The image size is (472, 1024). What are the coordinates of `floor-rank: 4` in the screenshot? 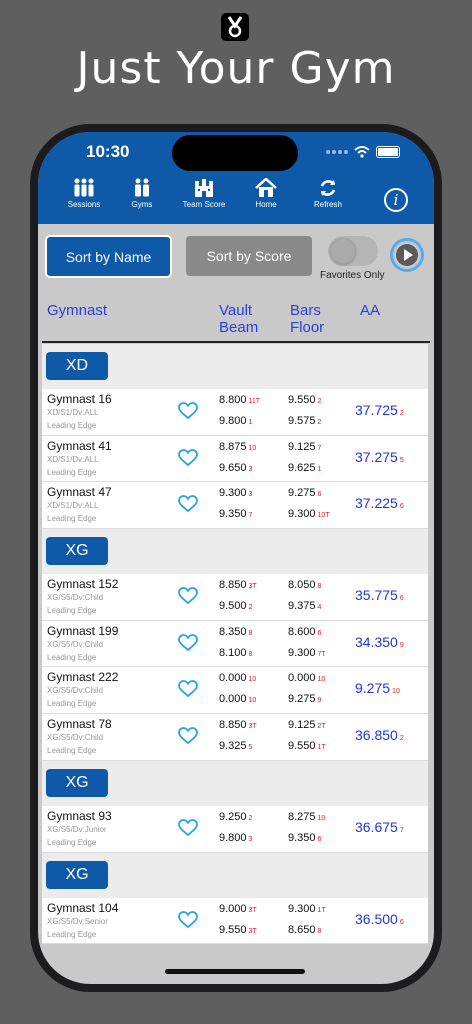 It's located at (319, 608).